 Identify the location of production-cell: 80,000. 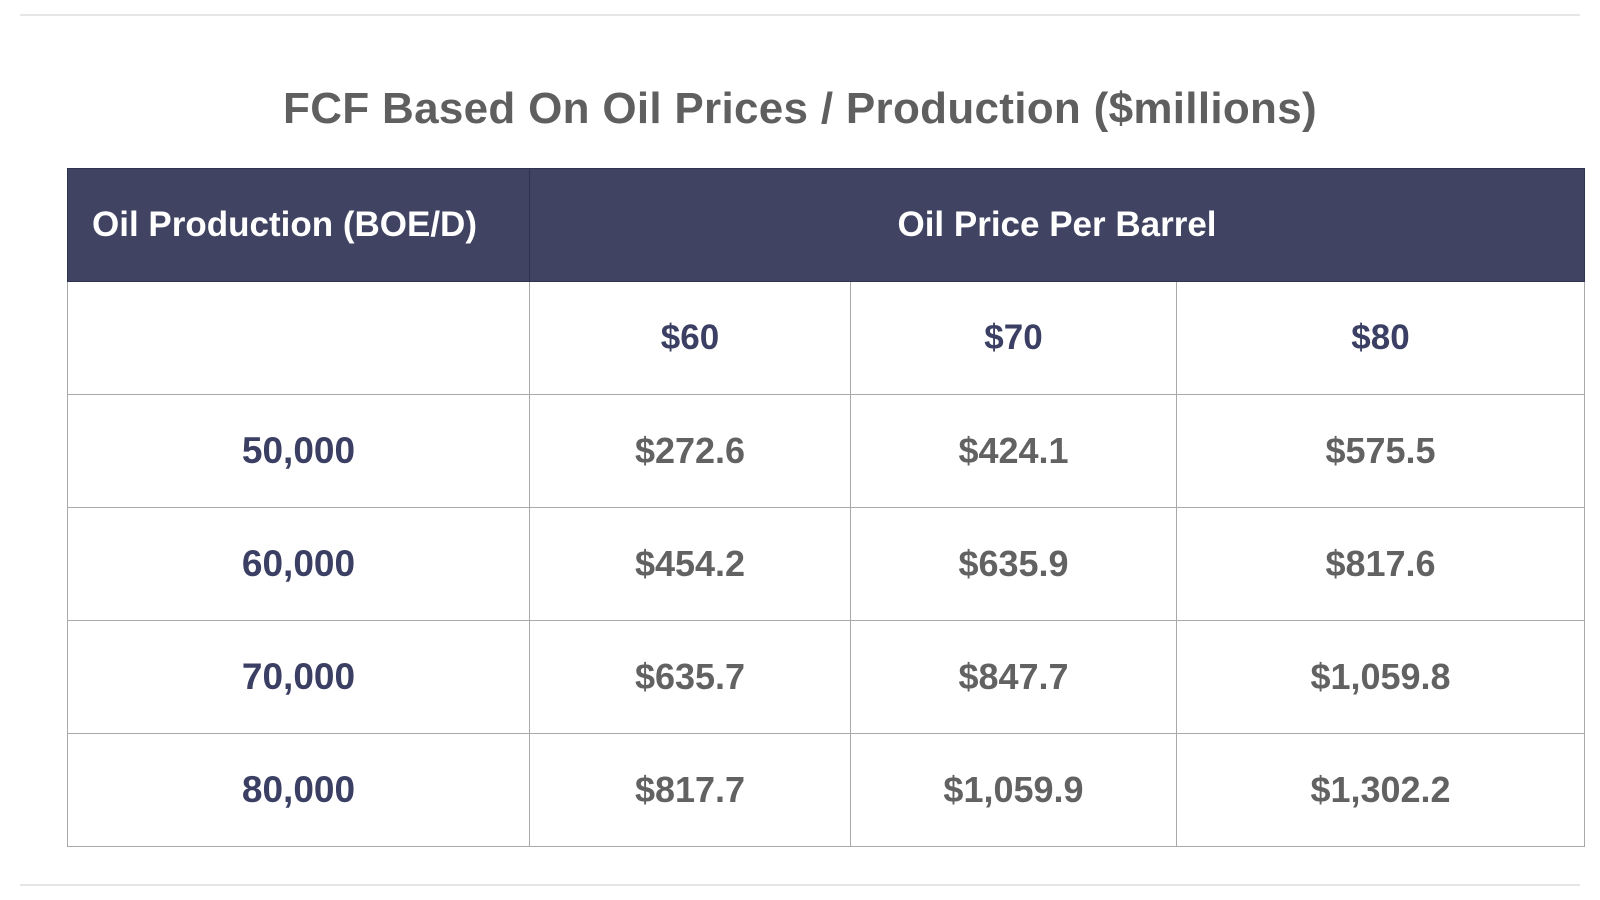
(298, 790).